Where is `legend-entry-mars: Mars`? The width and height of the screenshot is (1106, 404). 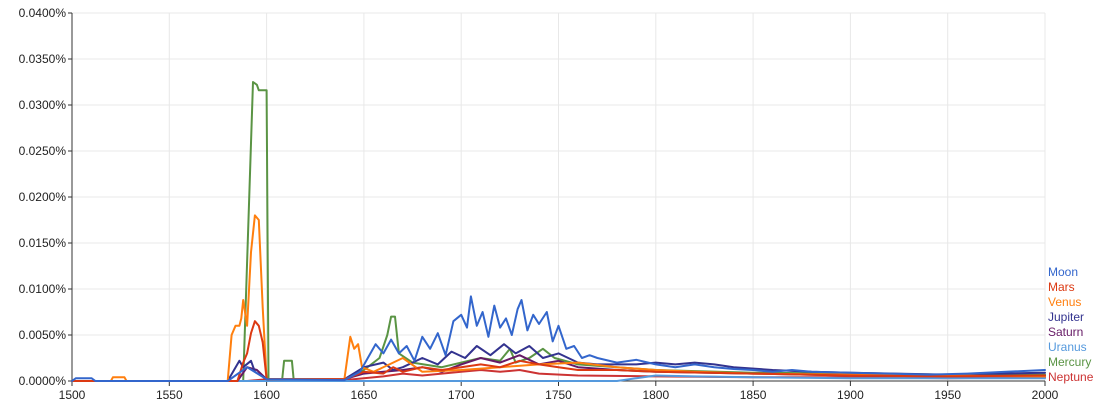
legend-entry-mars: Mars is located at coordinates (1061, 287).